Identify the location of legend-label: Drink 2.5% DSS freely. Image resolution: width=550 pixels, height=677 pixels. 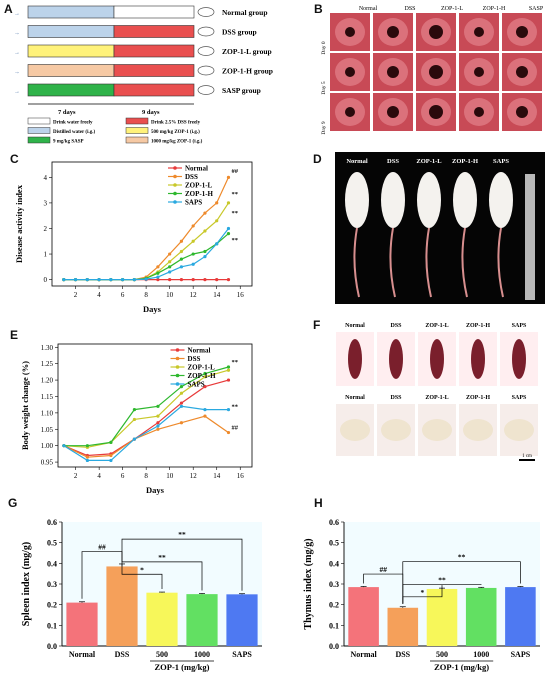
(176, 123).